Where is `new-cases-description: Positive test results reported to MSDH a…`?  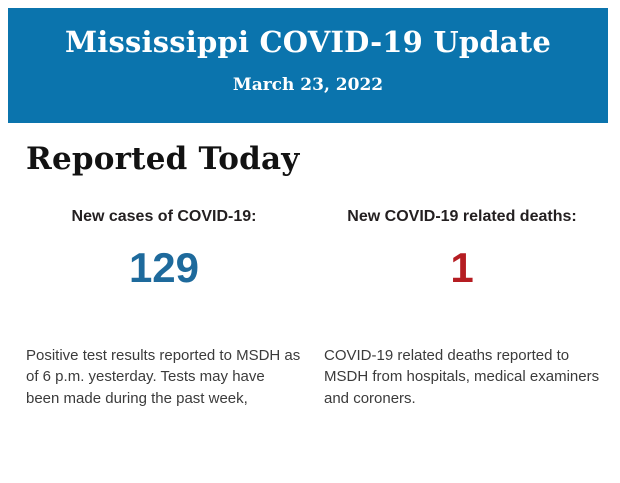
new-cases-description: Positive test results reported to MSDH a… is located at coordinates (163, 376).